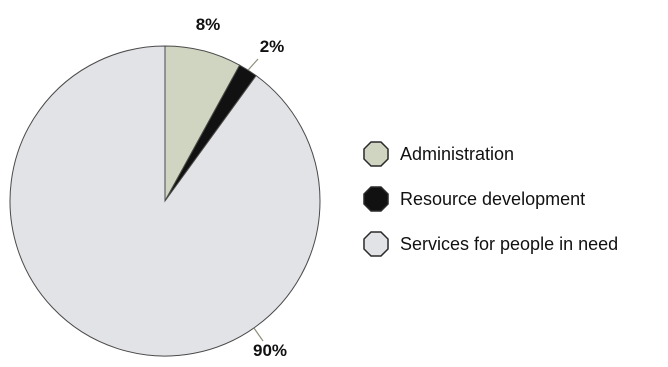  What do you see at coordinates (376, 244) in the screenshot?
I see `legend-swatch-services-for-people-in-need` at bounding box center [376, 244].